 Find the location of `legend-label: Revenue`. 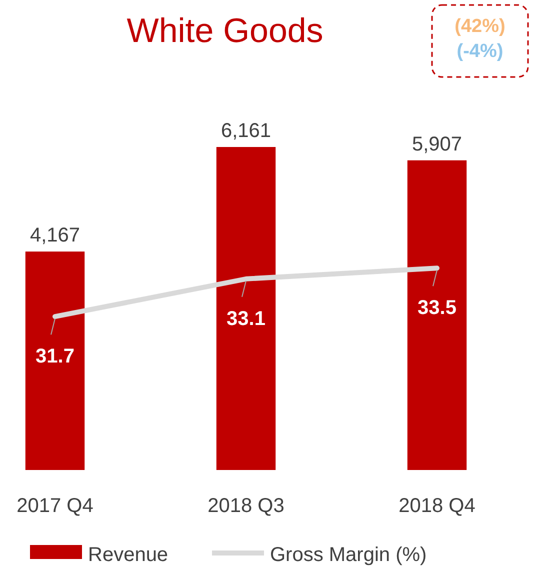

legend-label: Revenue is located at coordinates (128, 555).